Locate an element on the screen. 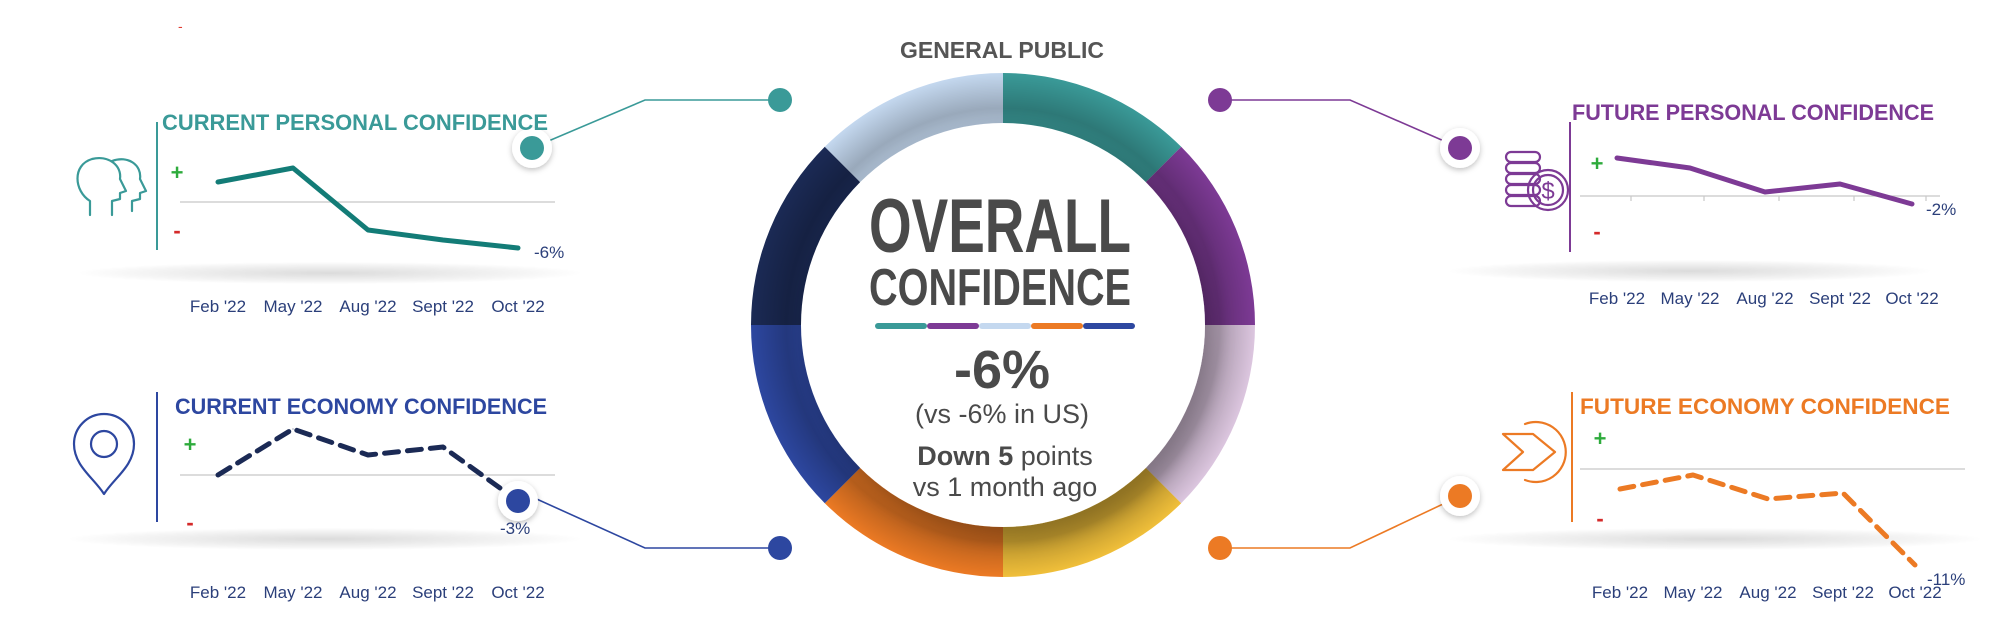  us-comparison: (vs -6% in US) is located at coordinates (1002, 414).